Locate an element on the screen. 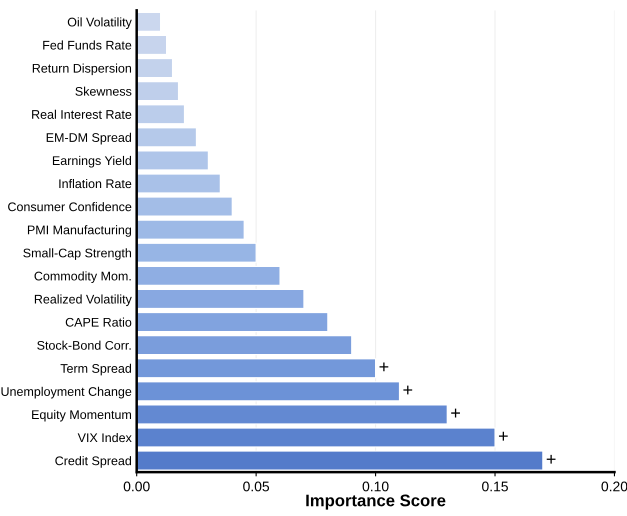 This screenshot has height=516, width=627. x-tick-label: 0.00 is located at coordinates (137, 487).